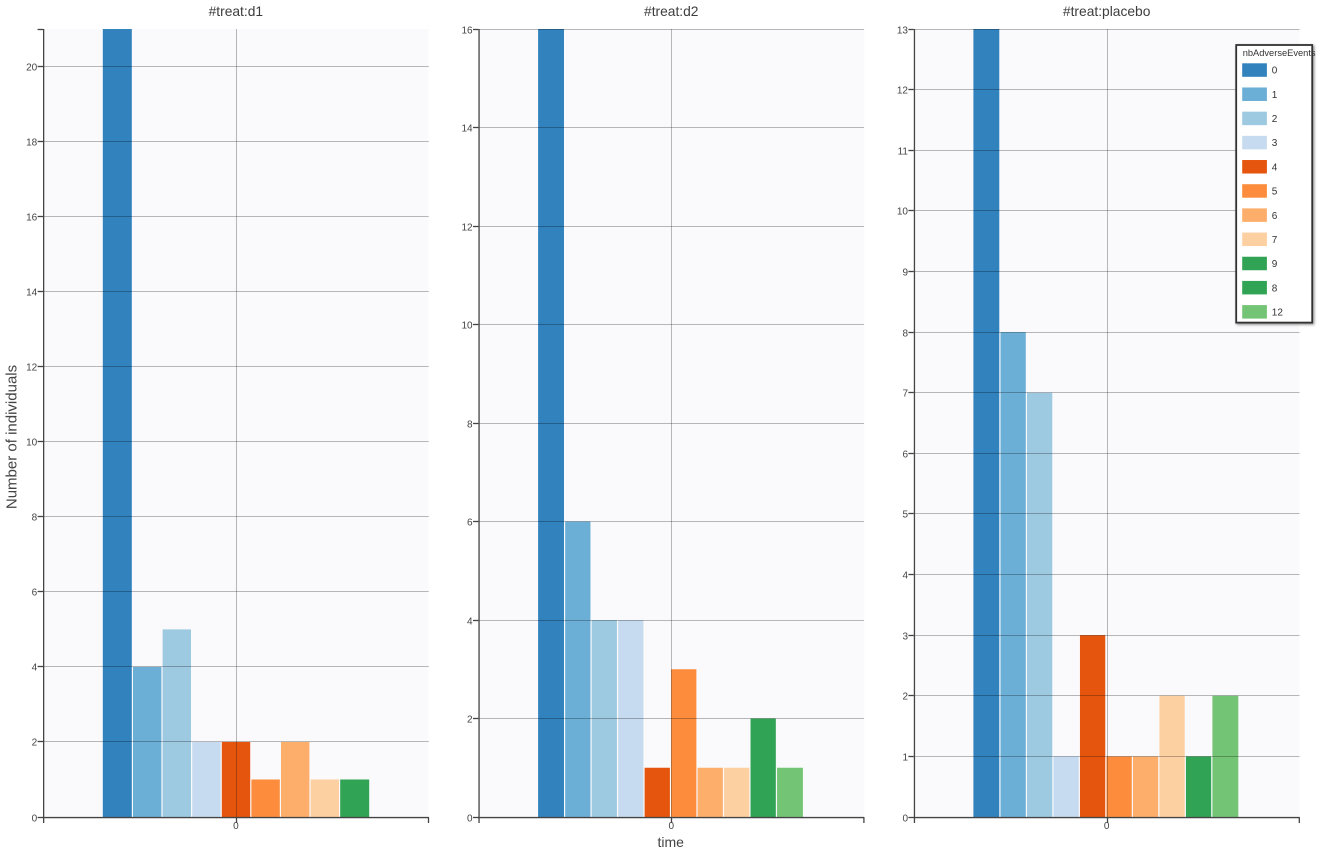 The height and width of the screenshot is (849, 1321). Describe the element at coordinates (32, 142) in the screenshot. I see `svg-text: 18` at that location.